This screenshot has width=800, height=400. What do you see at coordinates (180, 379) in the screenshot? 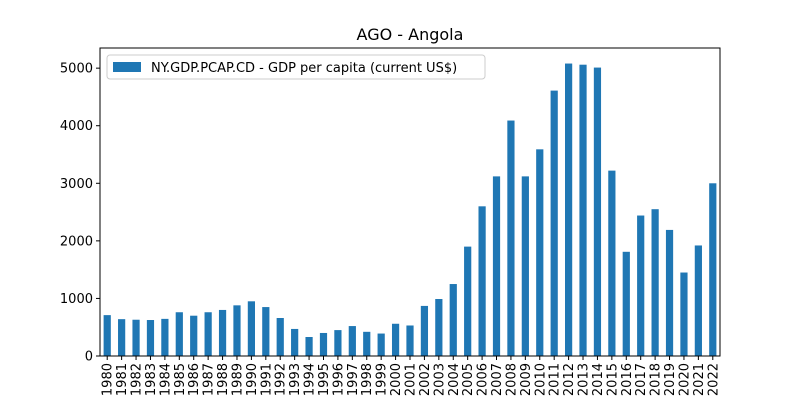
I see `x-tick-label: 1985` at bounding box center [180, 379].